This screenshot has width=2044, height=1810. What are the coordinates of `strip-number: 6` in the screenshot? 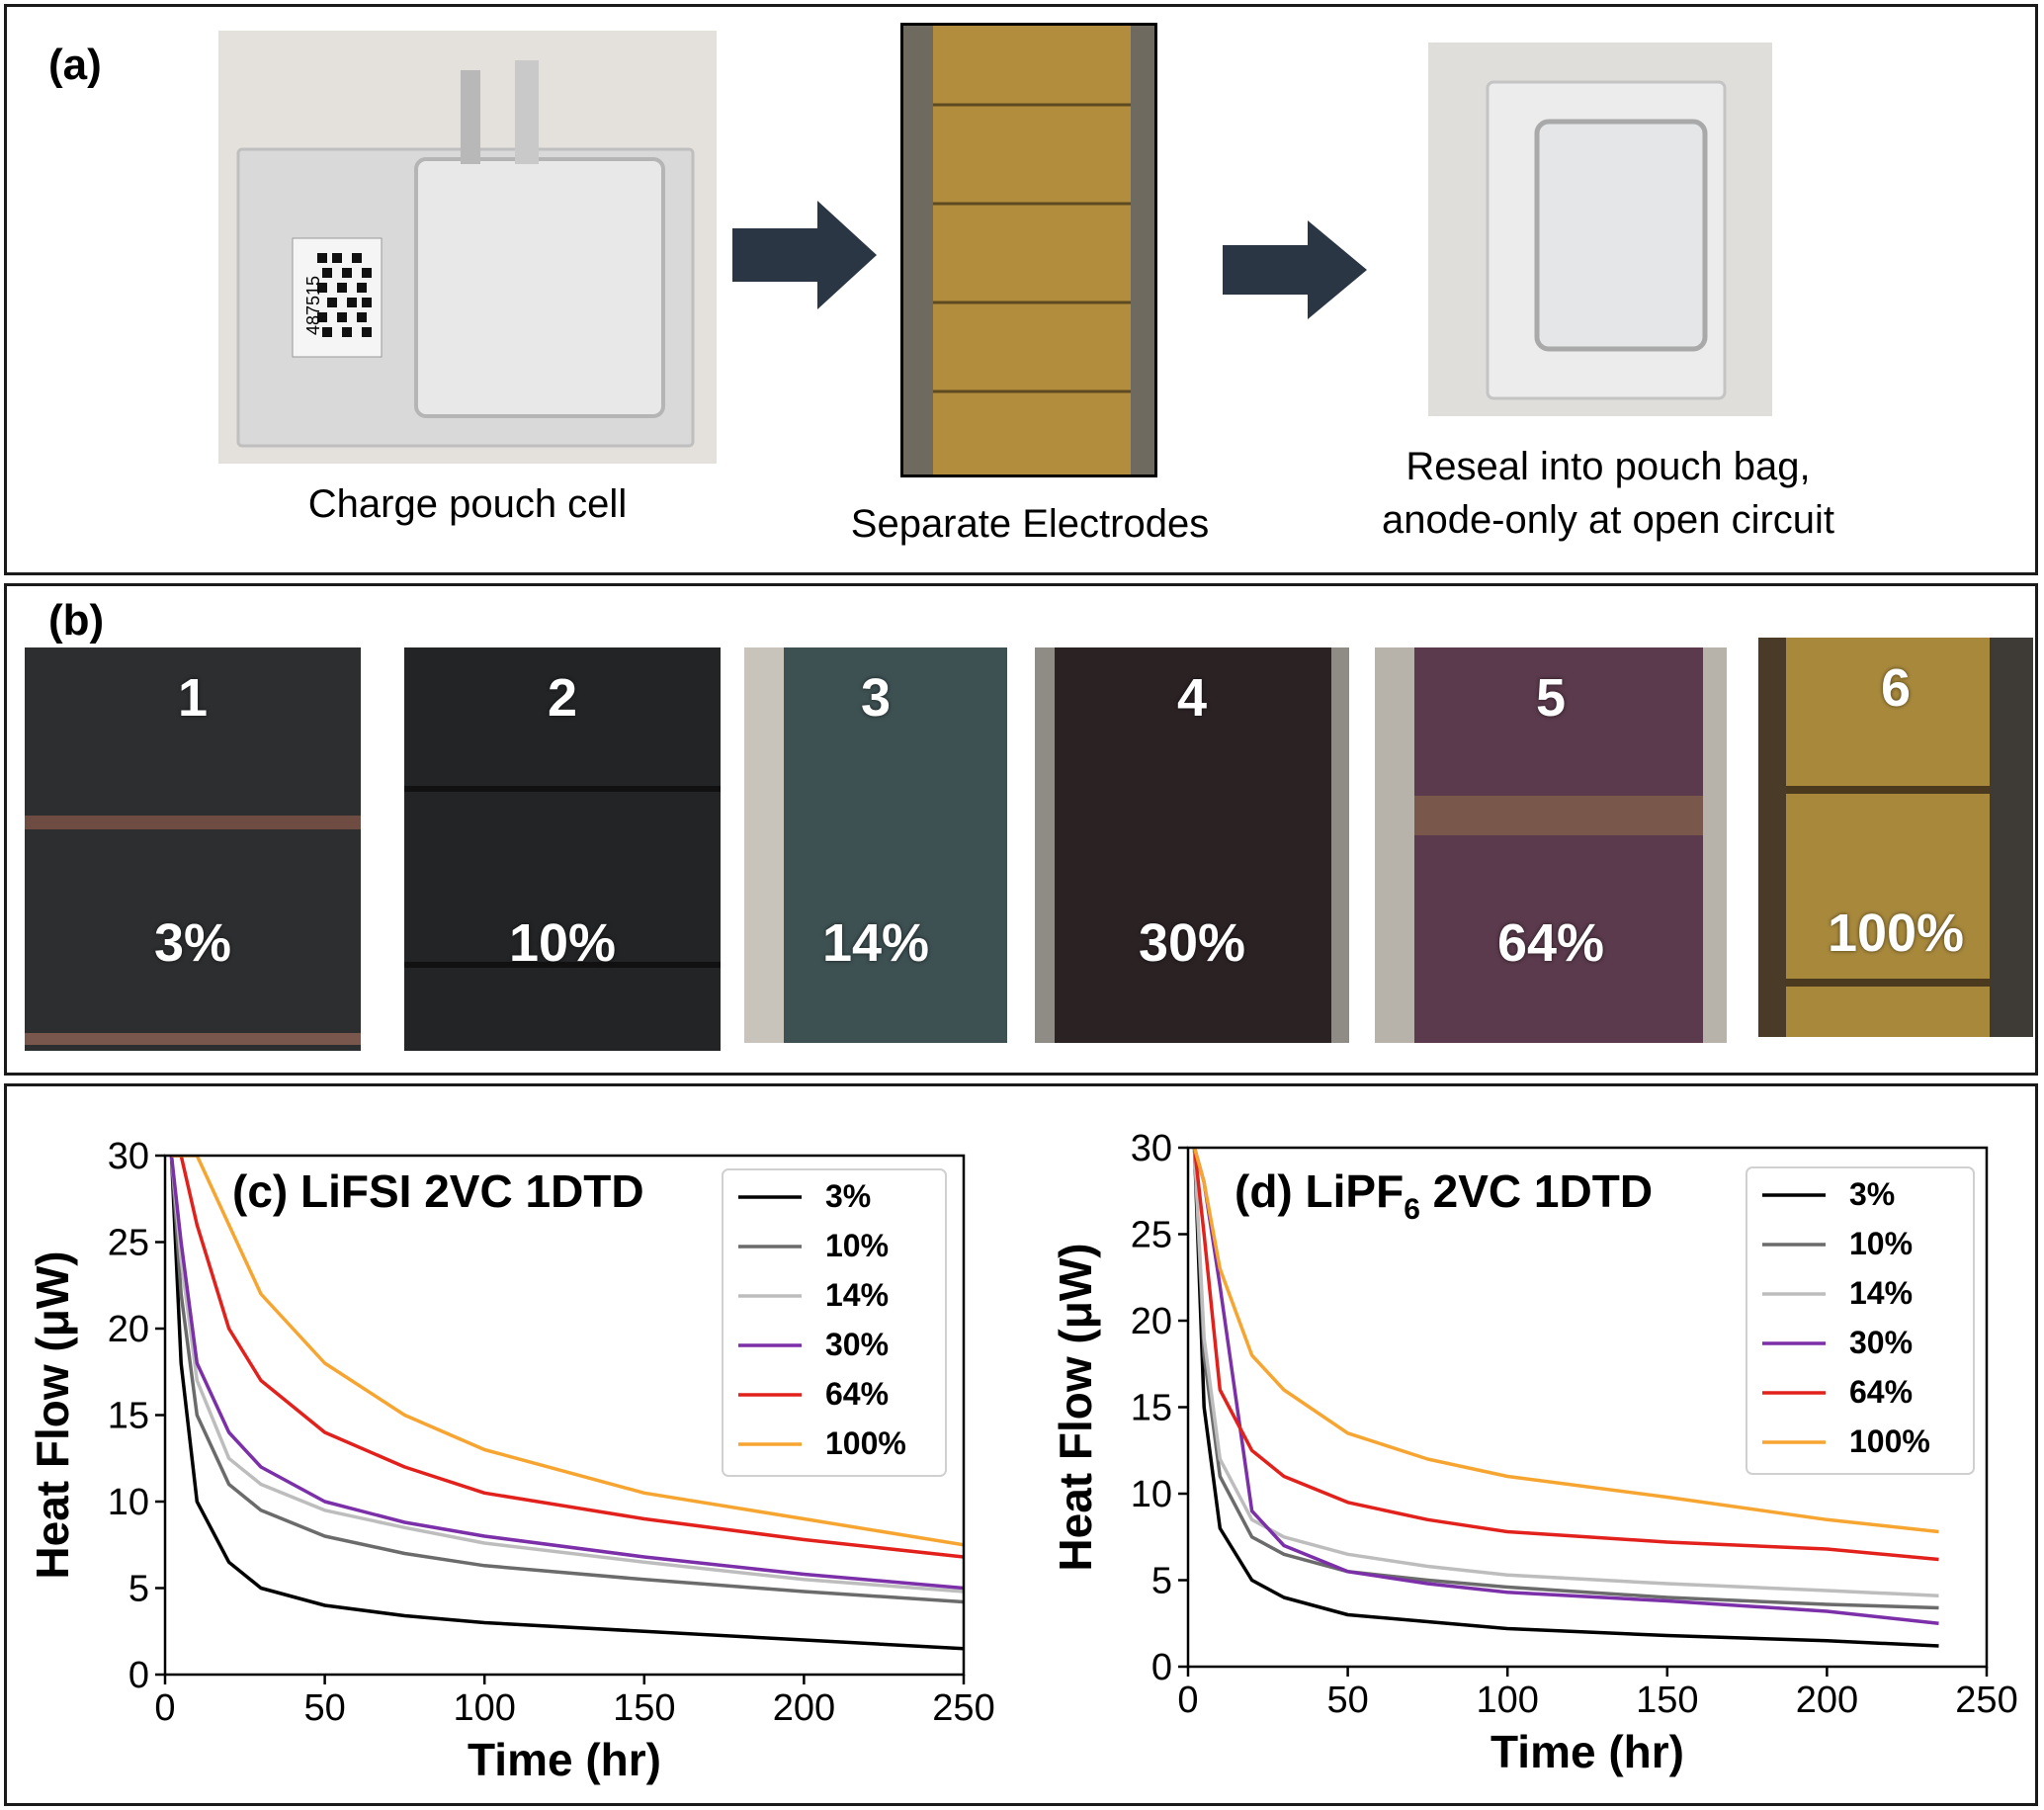 It's located at (1896, 688).